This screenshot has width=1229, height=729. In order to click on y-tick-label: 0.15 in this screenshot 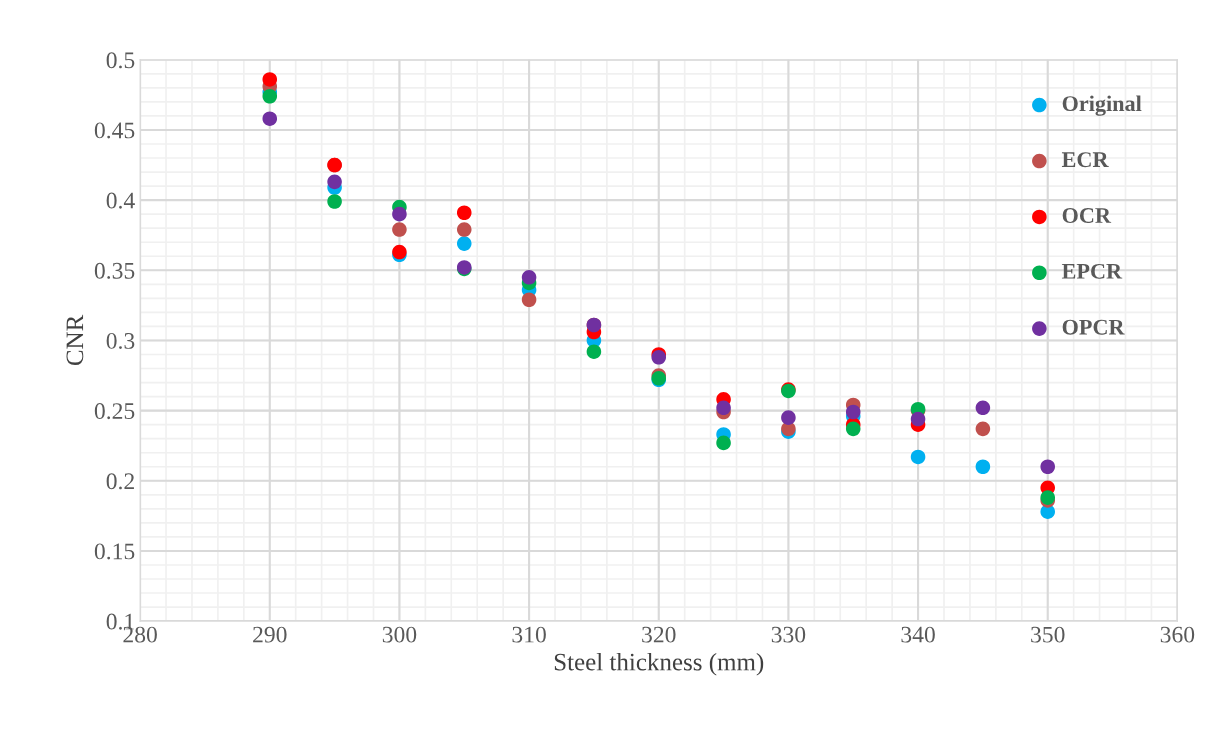, I will do `click(114, 551)`.